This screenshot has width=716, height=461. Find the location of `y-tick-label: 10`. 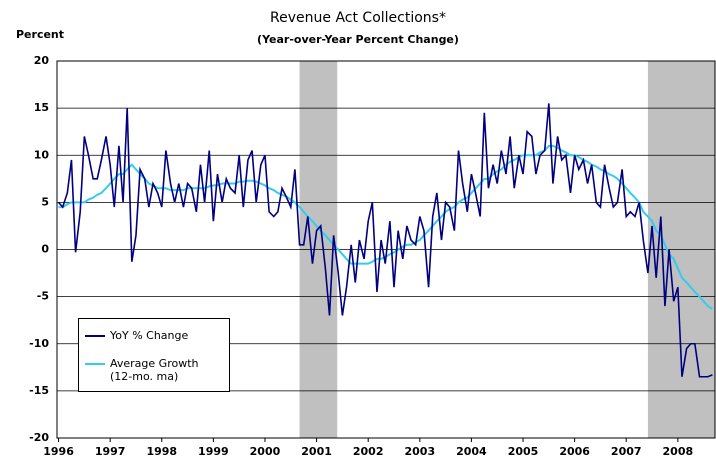

y-tick-label: 10 is located at coordinates (42, 154).